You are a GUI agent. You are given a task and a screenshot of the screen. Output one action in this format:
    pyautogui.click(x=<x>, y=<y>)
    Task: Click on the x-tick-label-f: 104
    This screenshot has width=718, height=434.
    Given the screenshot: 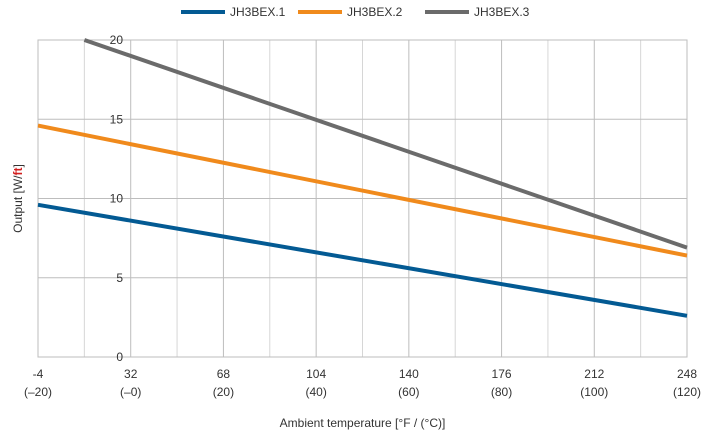 What is the action you would take?
    pyautogui.click(x=316, y=374)
    